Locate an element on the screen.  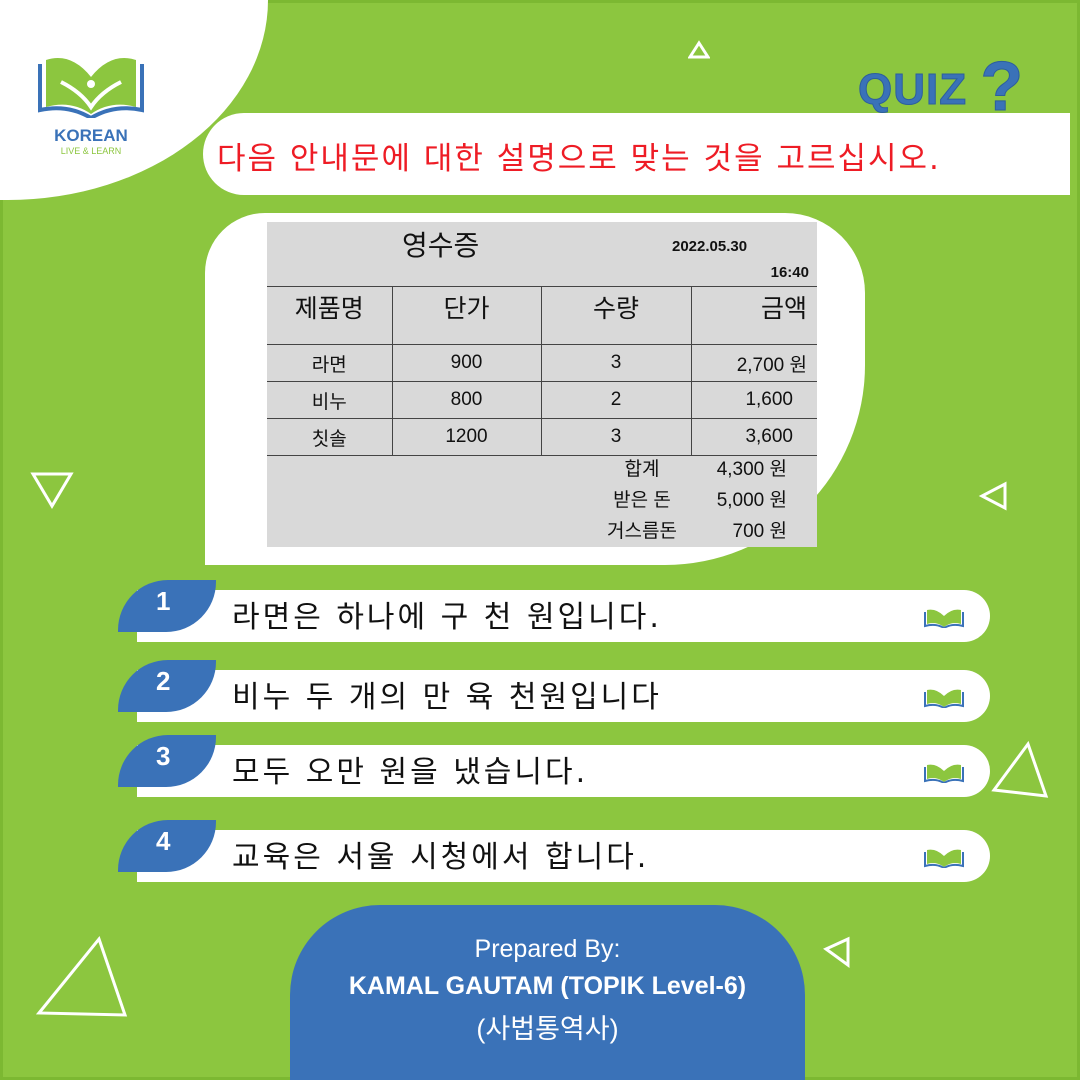
column-header: 제품명 is located at coordinates (330, 315).